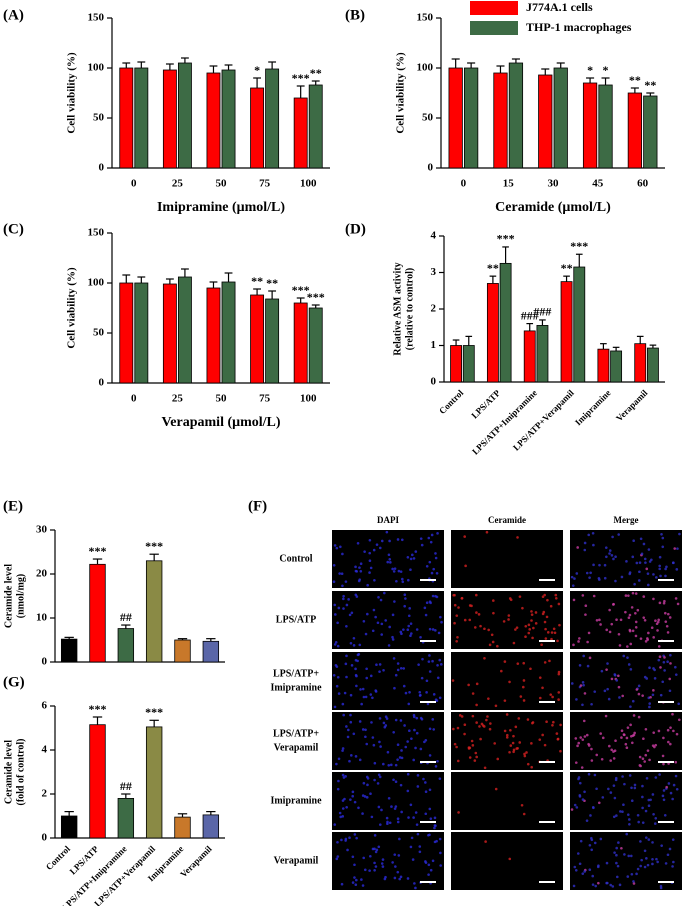 This screenshot has width=685, height=906. Describe the element at coordinates (301, 290) in the screenshot. I see `annotation: ***` at that location.